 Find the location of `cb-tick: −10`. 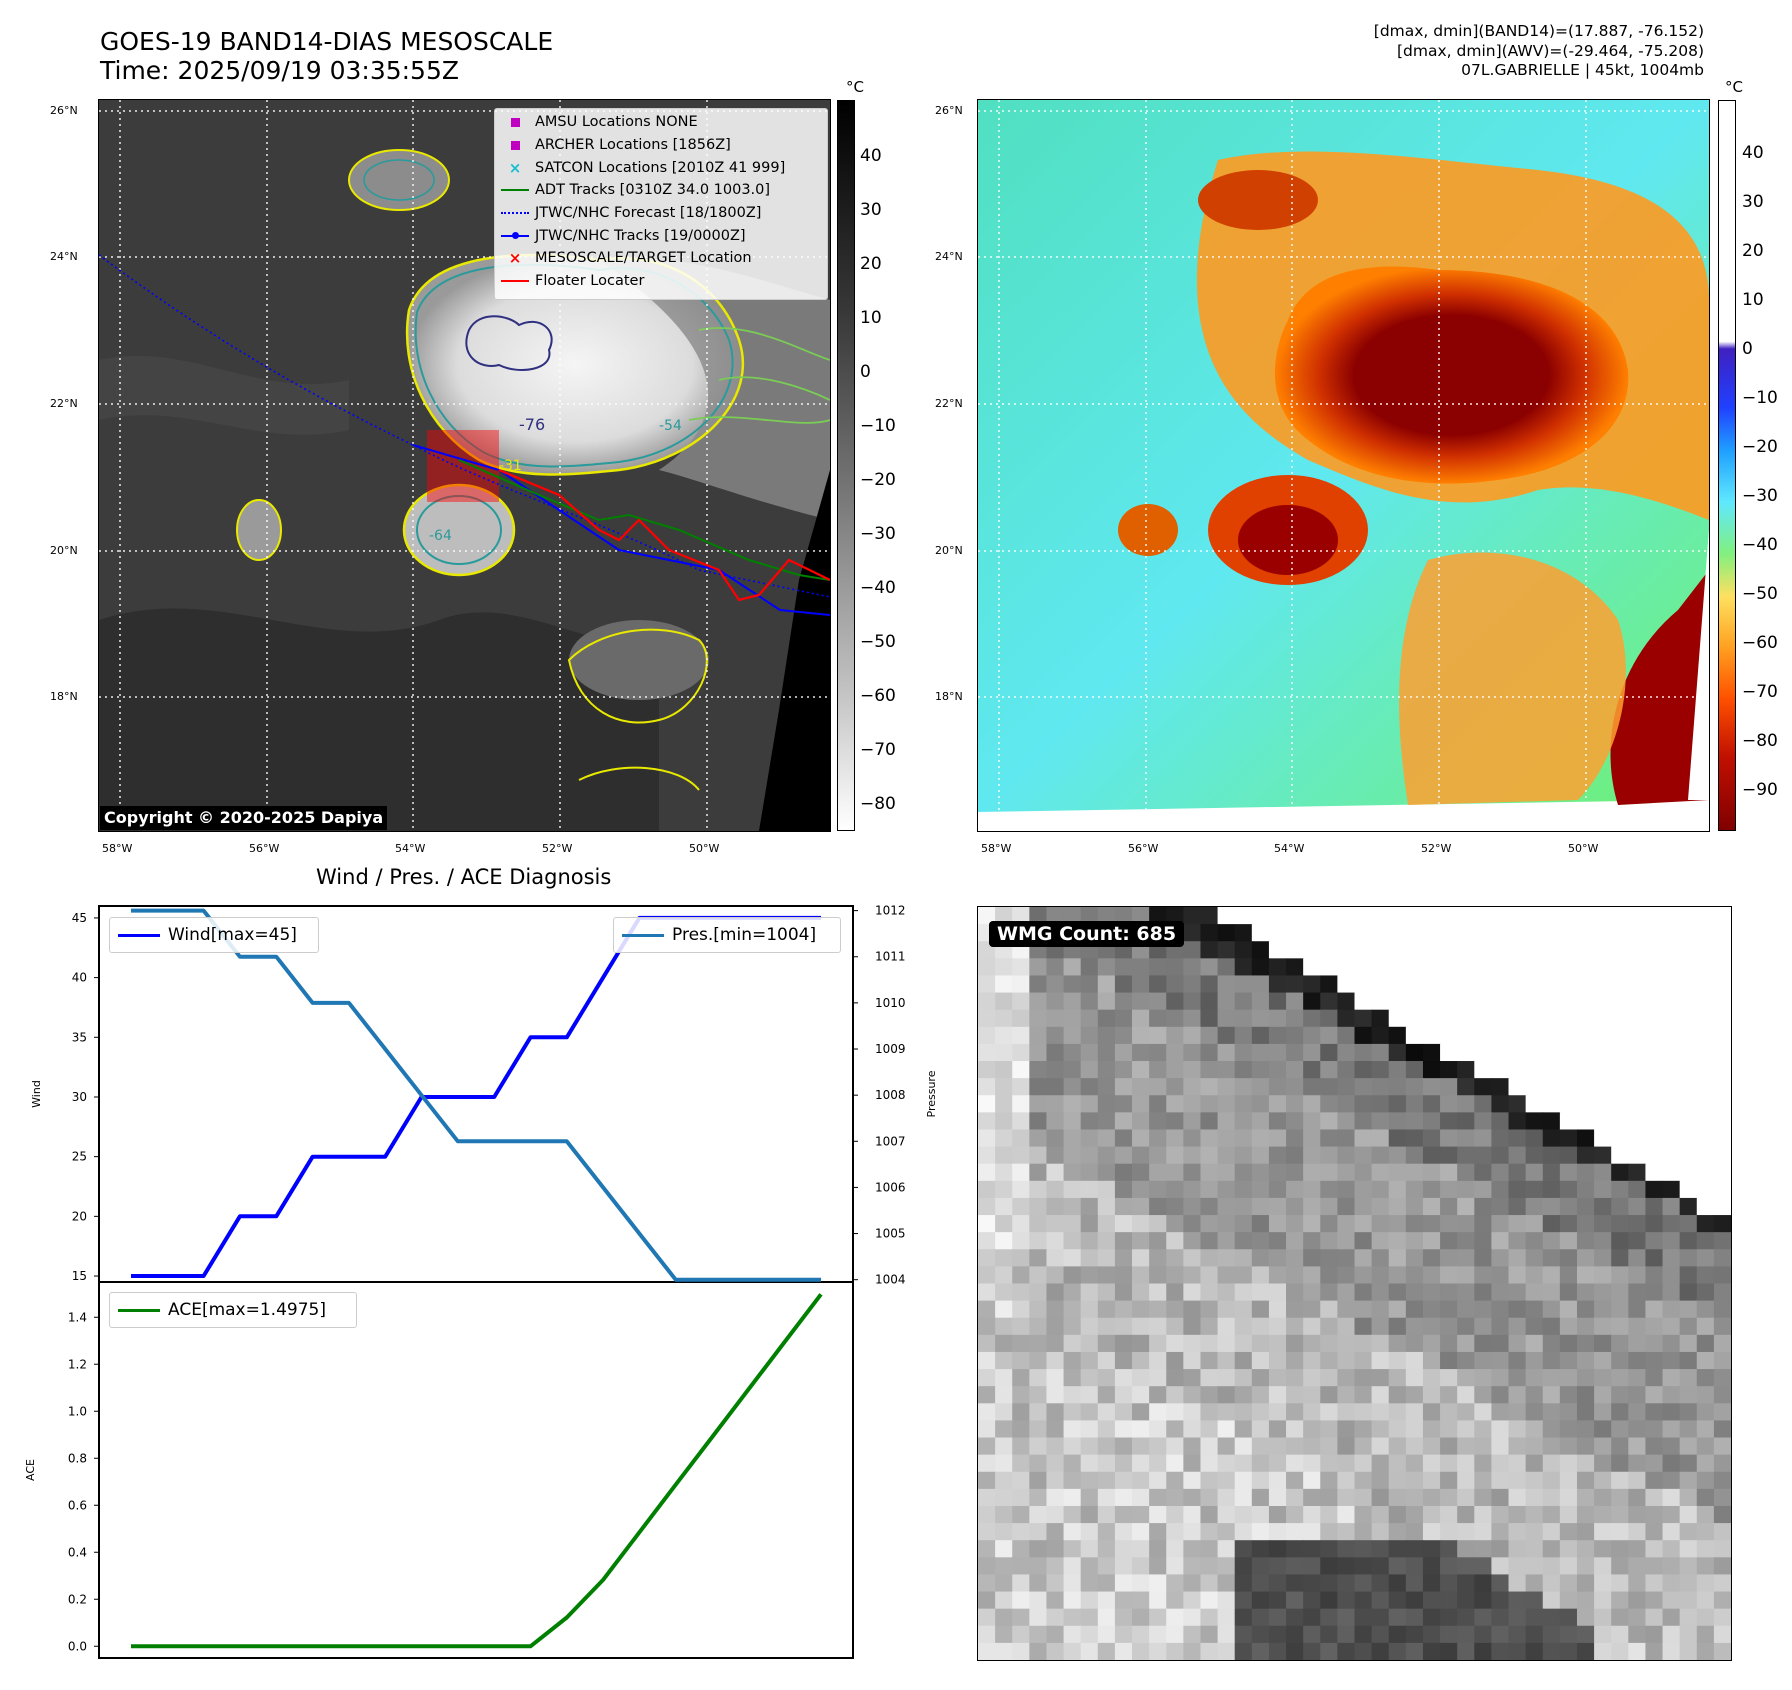

cb-tick: −10 is located at coordinates (878, 426).